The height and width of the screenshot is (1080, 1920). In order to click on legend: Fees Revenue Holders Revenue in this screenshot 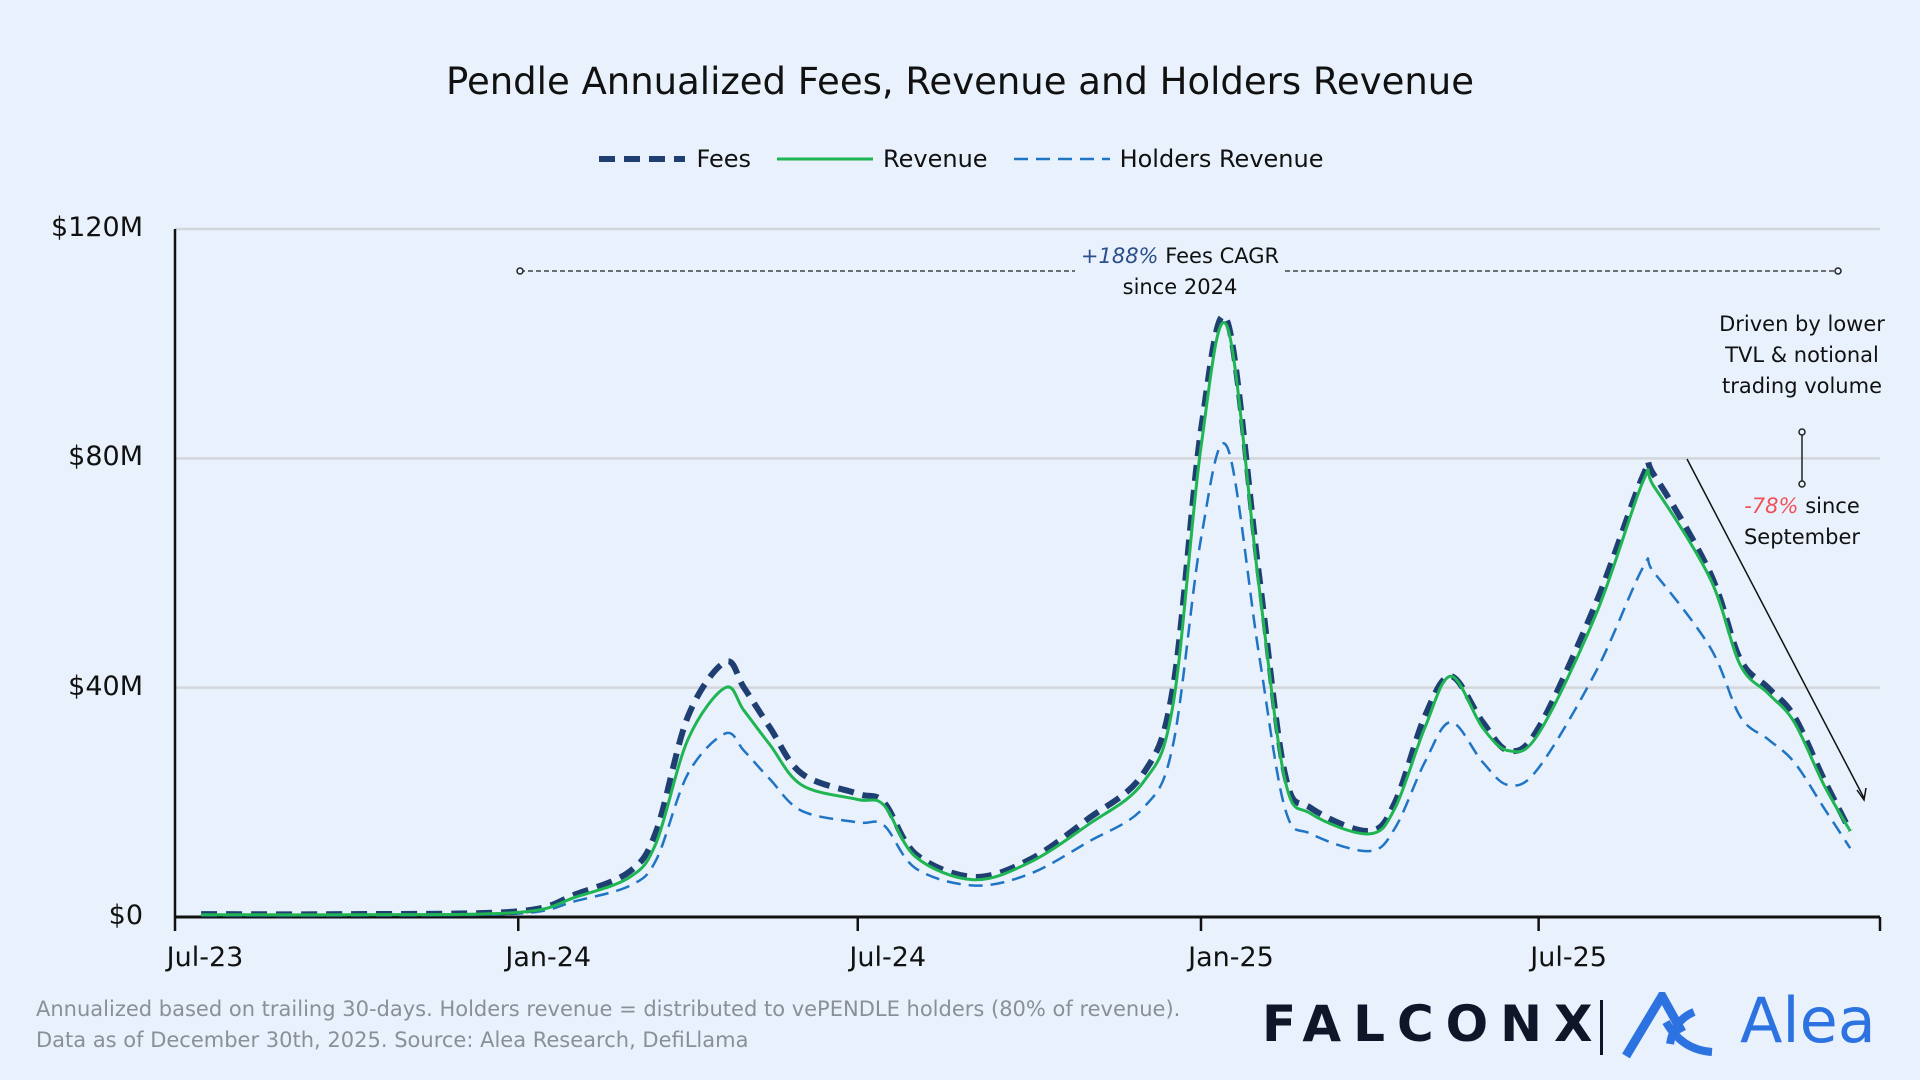, I will do `click(960, 159)`.